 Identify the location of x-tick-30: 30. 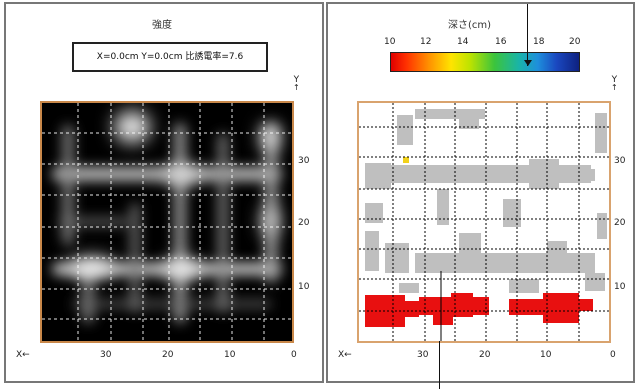
(106, 355).